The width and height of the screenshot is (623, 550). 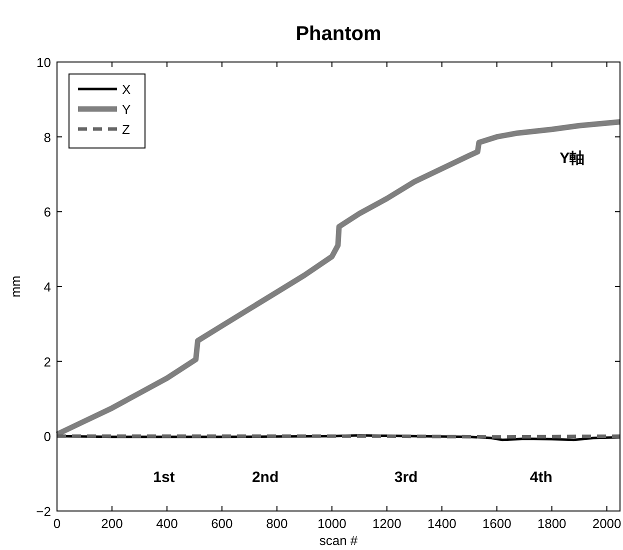 I want to click on legend-label: X, so click(x=126, y=89).